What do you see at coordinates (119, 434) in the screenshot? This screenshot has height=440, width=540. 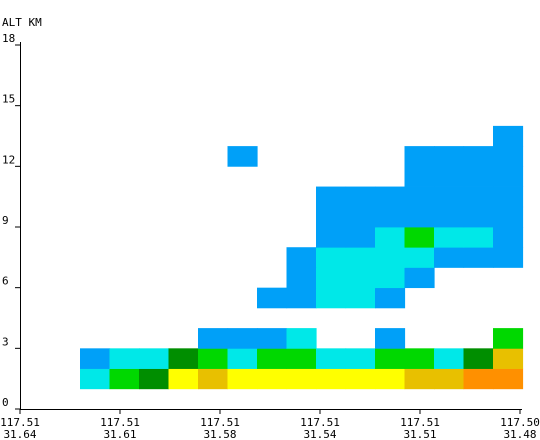 I see `x-tick-label-lat: 31.61` at bounding box center [119, 434].